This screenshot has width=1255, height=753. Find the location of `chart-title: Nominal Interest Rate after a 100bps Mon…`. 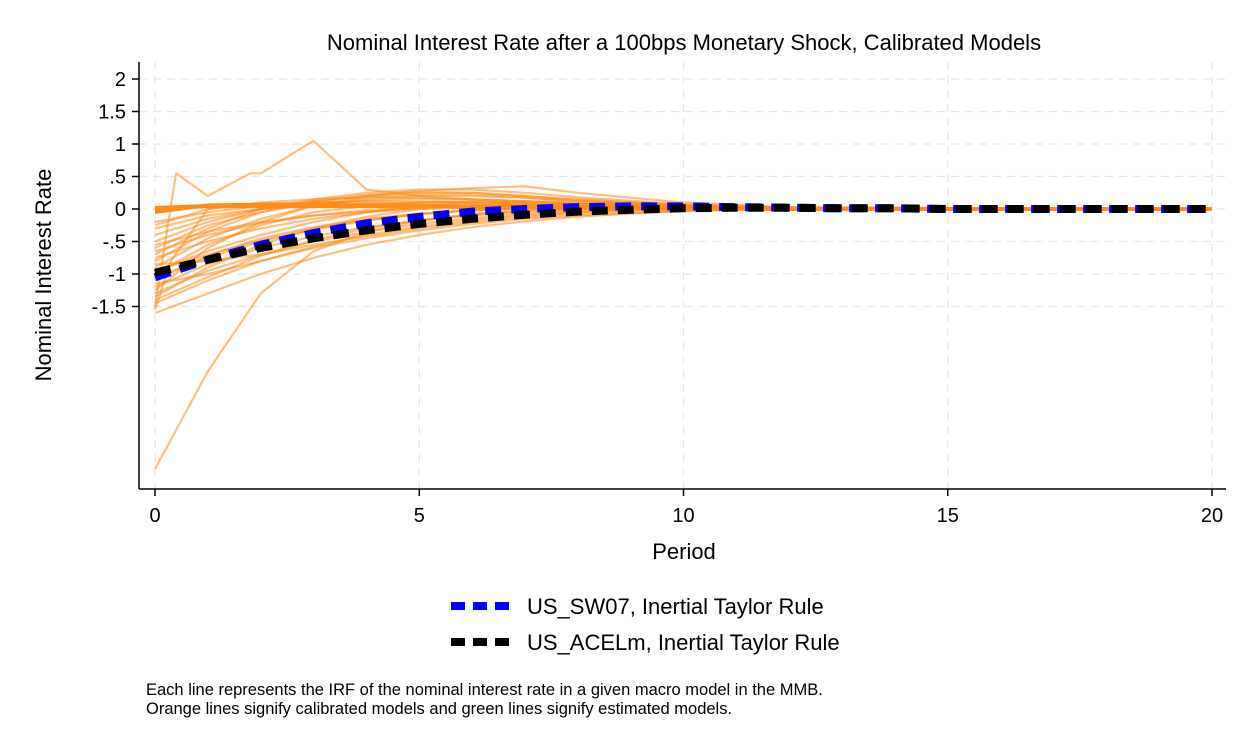

chart-title: Nominal Interest Rate after a 100bps Mon… is located at coordinates (684, 42).